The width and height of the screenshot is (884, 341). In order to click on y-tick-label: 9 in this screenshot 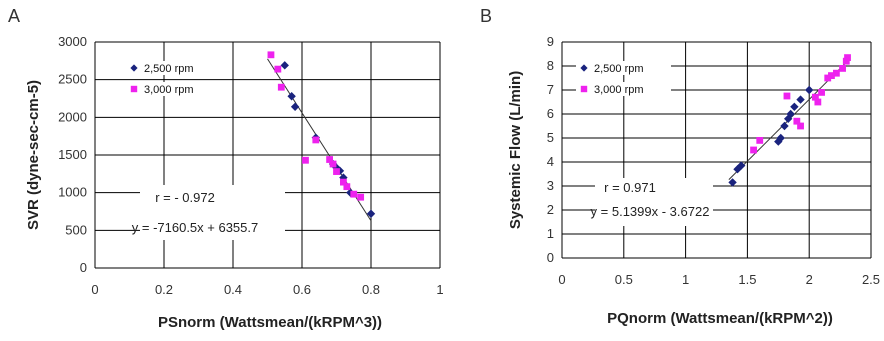, I will do `click(550, 41)`.